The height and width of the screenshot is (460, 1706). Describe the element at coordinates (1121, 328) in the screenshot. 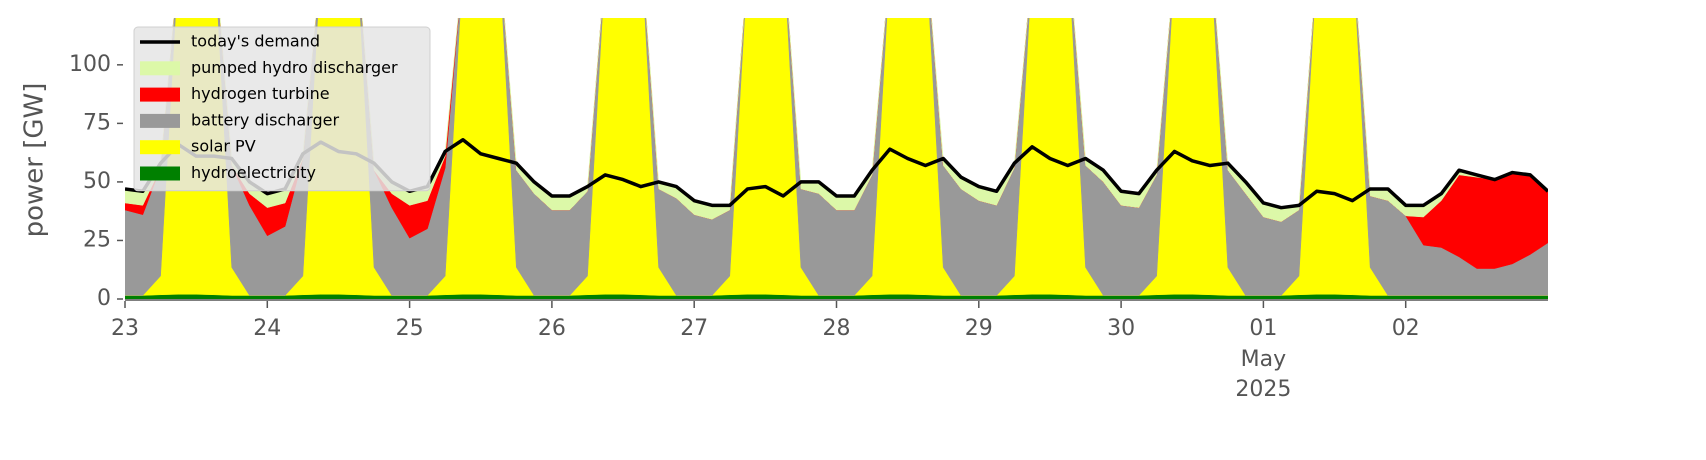

I see `x-tick-label: 30` at that location.